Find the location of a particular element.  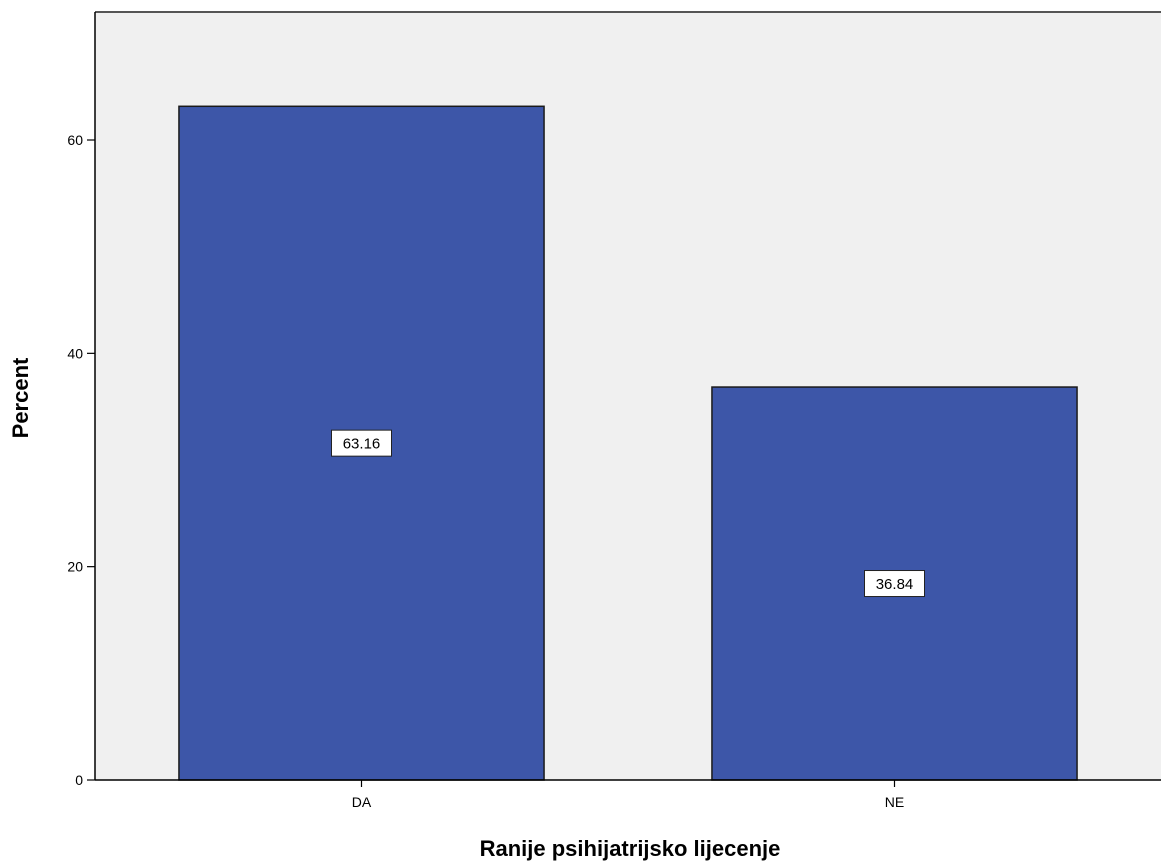

x-ticks: DA NE is located at coordinates (628, 795).